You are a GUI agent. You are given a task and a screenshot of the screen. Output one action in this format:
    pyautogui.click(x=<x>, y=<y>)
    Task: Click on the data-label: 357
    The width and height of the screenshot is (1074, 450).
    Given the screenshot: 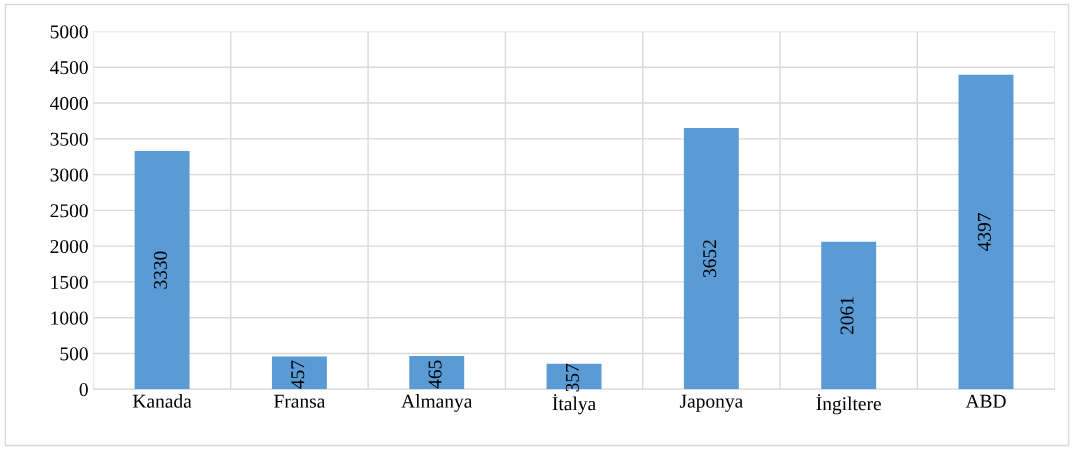 What is the action you would take?
    pyautogui.click(x=572, y=377)
    